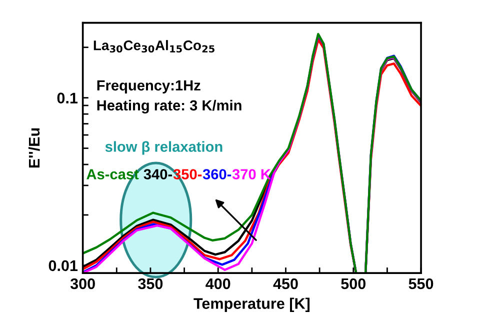  What do you see at coordinates (154, 46) in the screenshot?
I see `annotation: La$_{30}$Ce$_{30}$Al$_{15}$Co$_{25}$` at bounding box center [154, 46].